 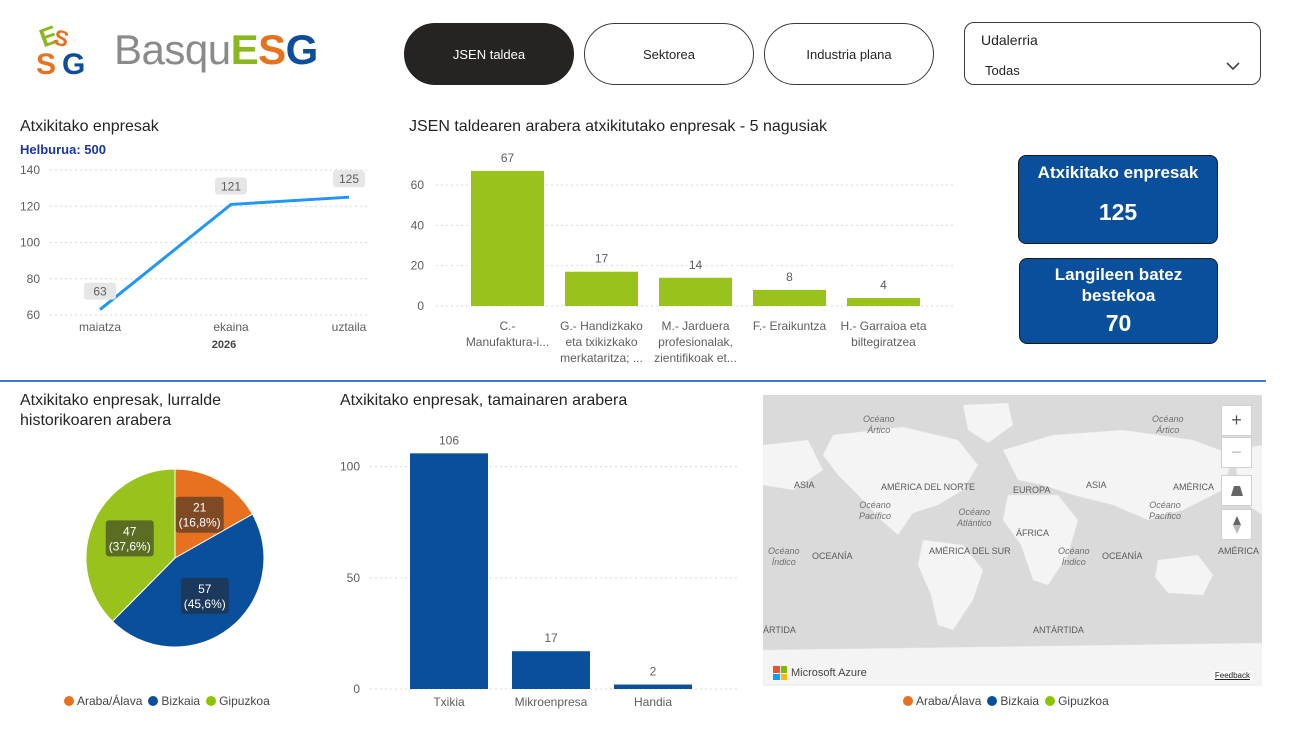 I want to click on pie-chart: 21(16,8%) 57(45,6%) 47(37,6%), so click(x=175, y=558).